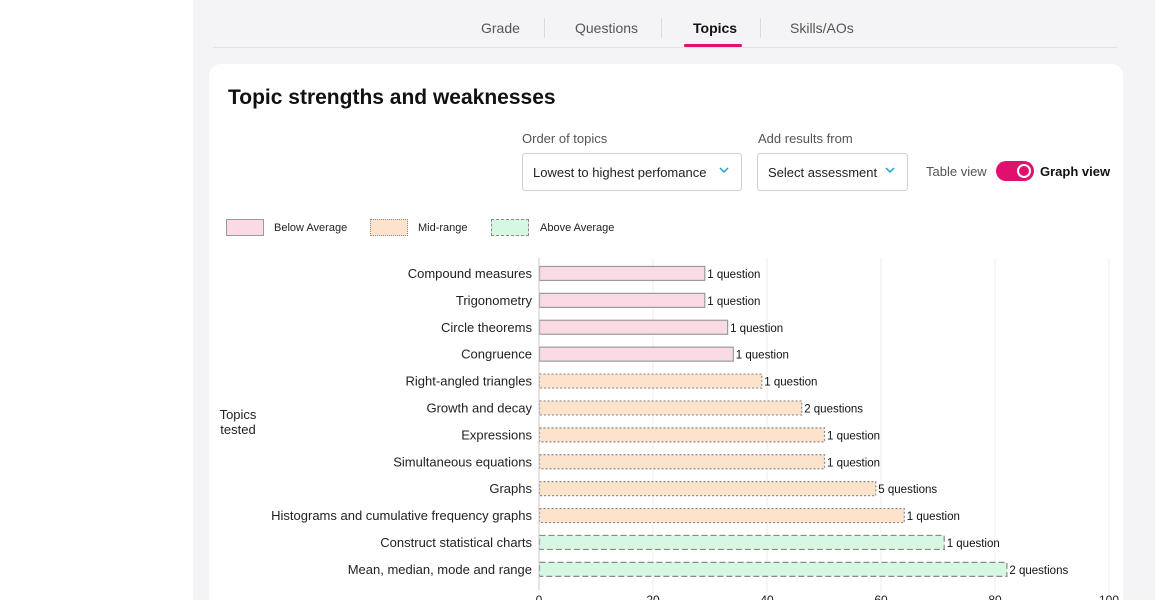 The width and height of the screenshot is (1155, 600). What do you see at coordinates (539, 596) in the screenshot?
I see `x-tick-label: 0` at bounding box center [539, 596].